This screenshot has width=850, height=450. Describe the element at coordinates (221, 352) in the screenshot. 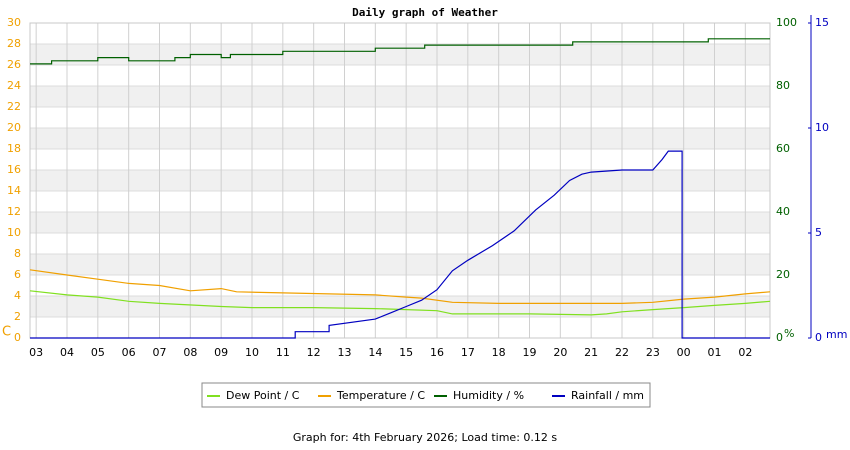

I see `x-tick-label: 09` at that location.